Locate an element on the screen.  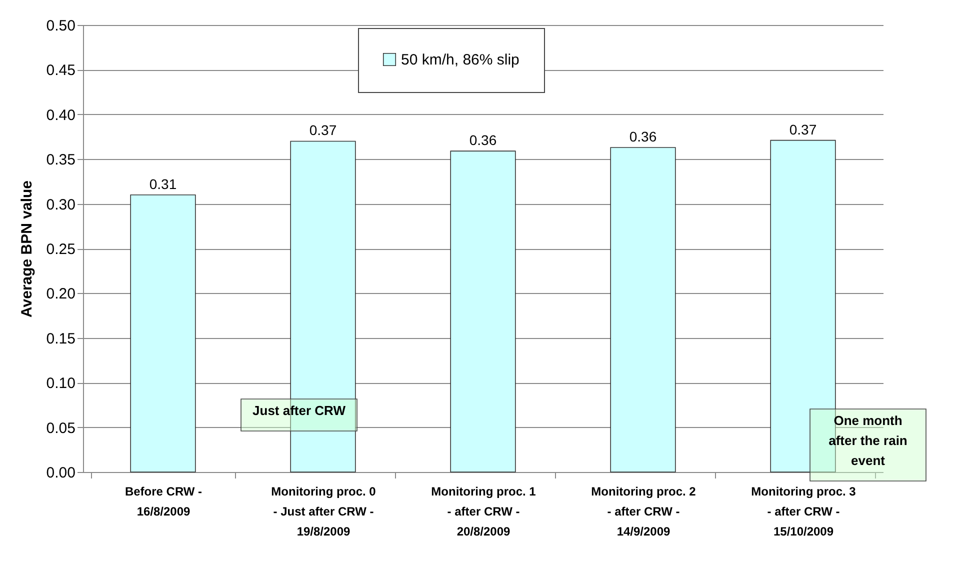
y-tick-label: 0.05 is located at coordinates (61, 428).